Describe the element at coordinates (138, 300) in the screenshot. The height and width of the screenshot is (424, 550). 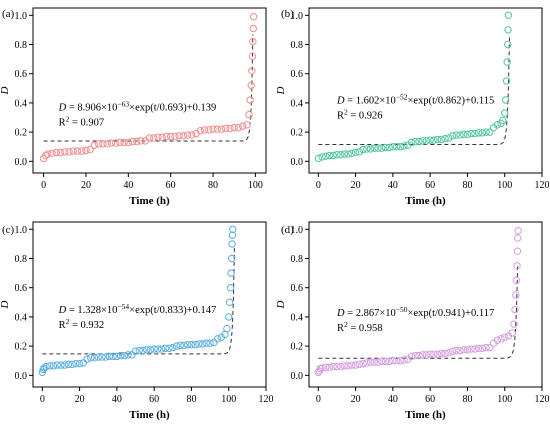
I see `fit-curve` at that location.